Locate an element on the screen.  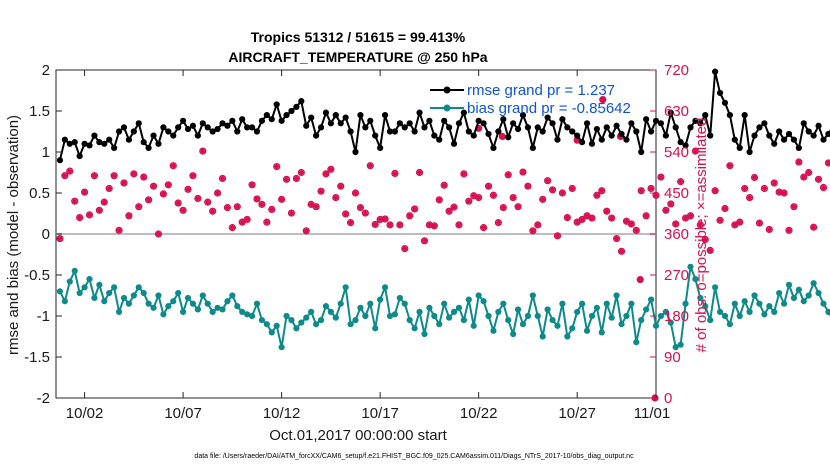
right-axis-ticks: 720 630 540 450 360 270 180 90 0 is located at coordinates (669, 234).